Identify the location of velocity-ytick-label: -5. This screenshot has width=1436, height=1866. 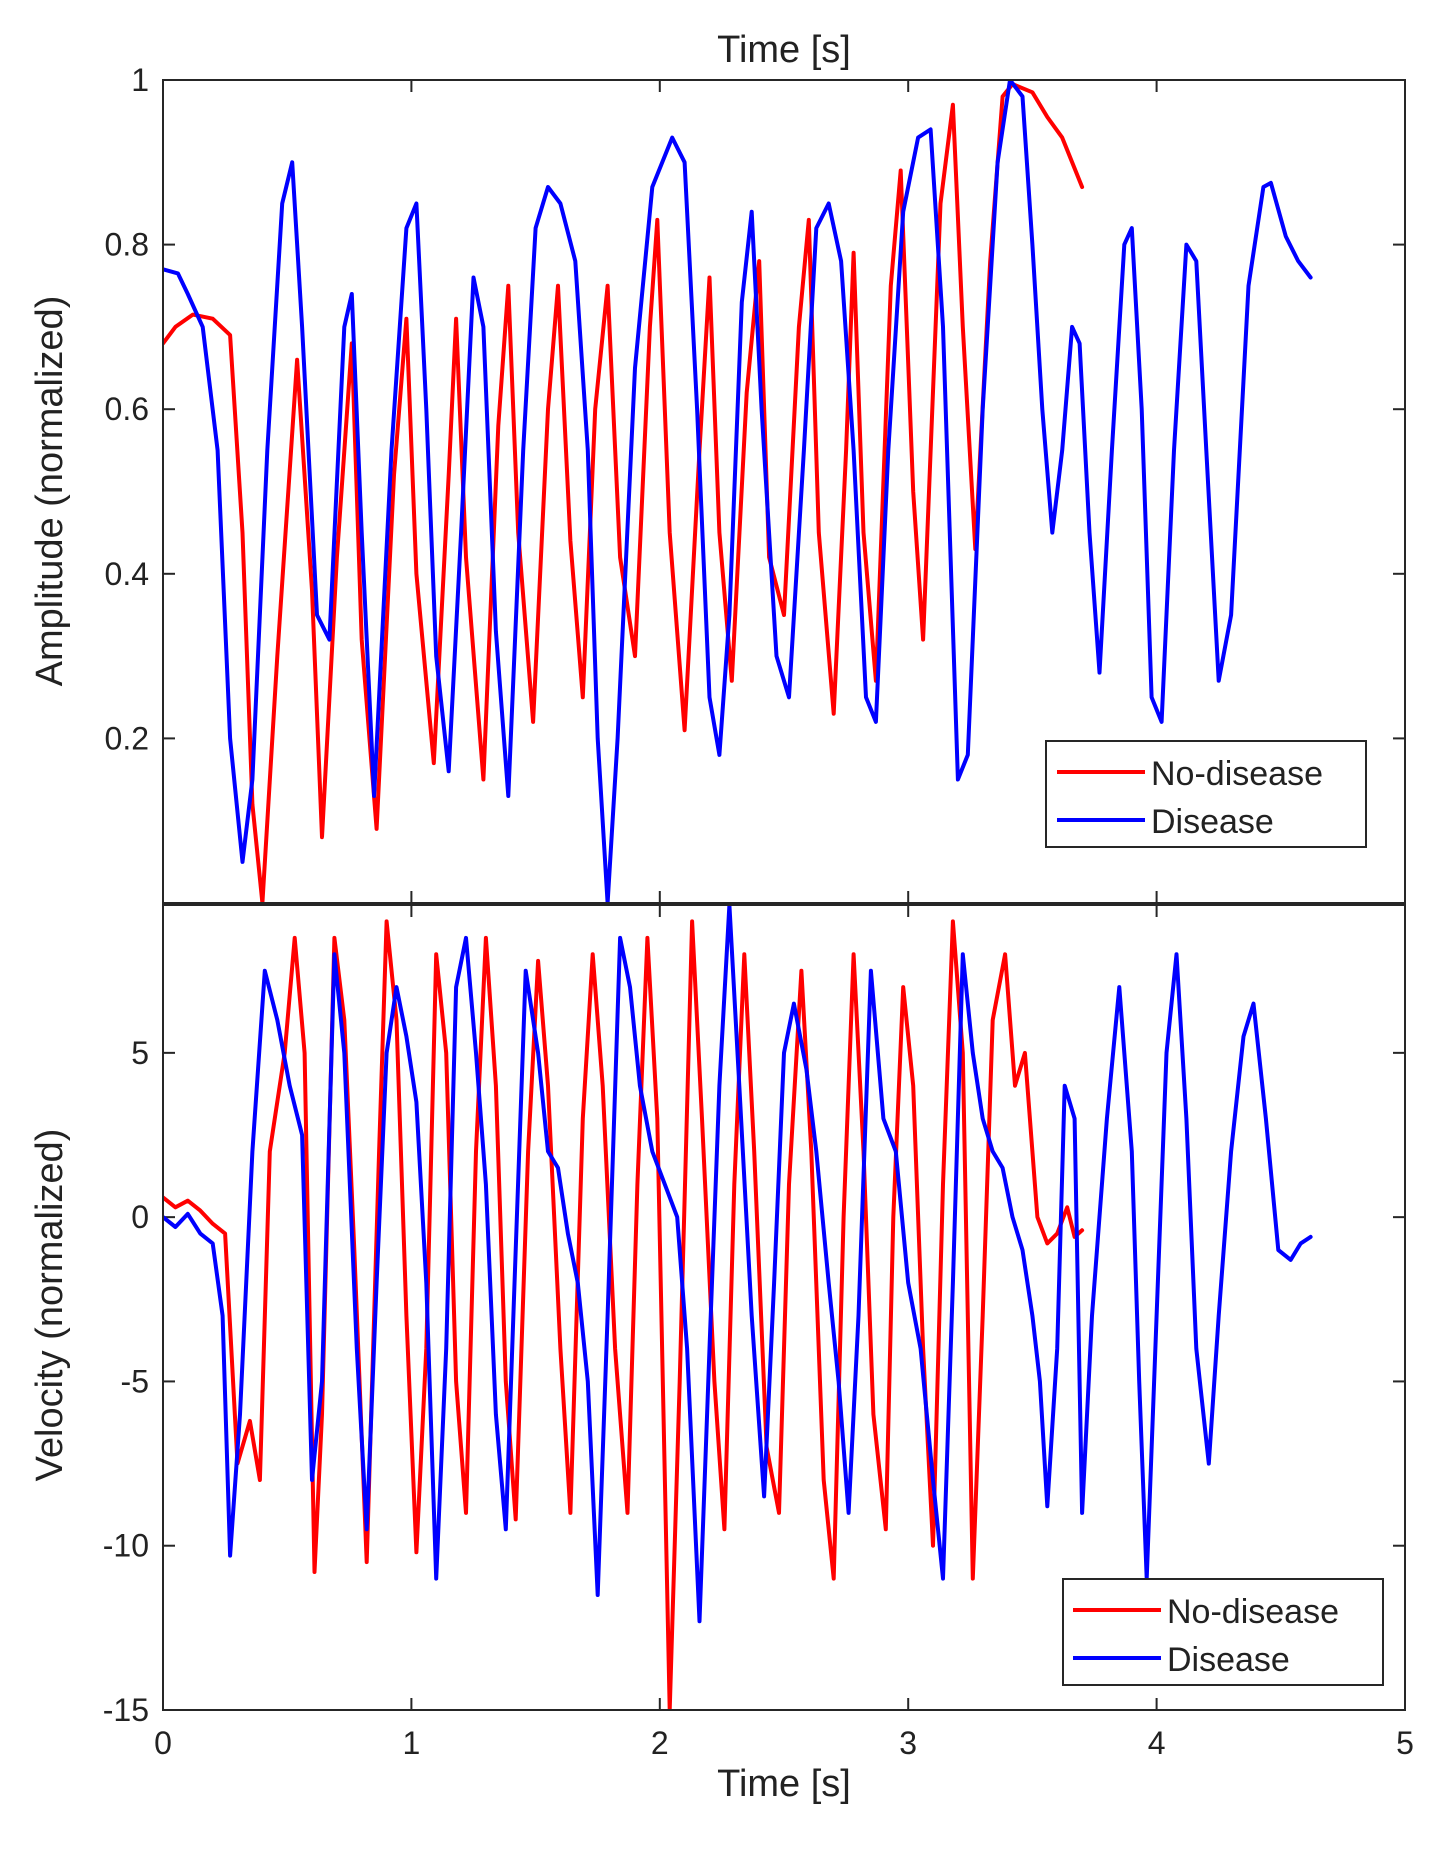
(135, 1381).